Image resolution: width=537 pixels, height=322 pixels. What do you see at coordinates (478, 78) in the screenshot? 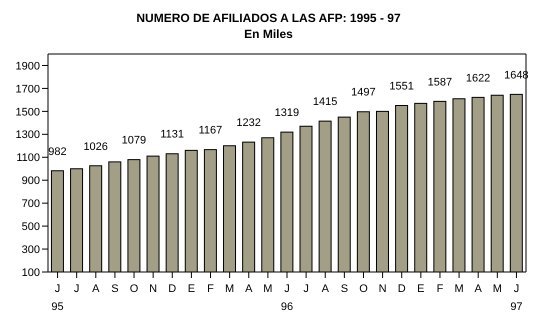
I see `data-label: 1622` at bounding box center [478, 78].